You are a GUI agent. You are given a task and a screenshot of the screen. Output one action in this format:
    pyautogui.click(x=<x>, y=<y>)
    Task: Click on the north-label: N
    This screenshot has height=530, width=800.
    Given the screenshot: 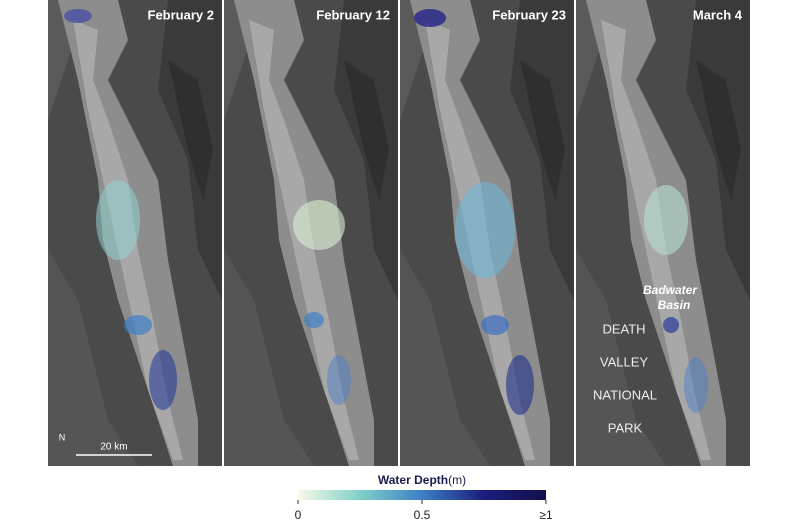 What is the action you would take?
    pyautogui.click(x=62, y=437)
    